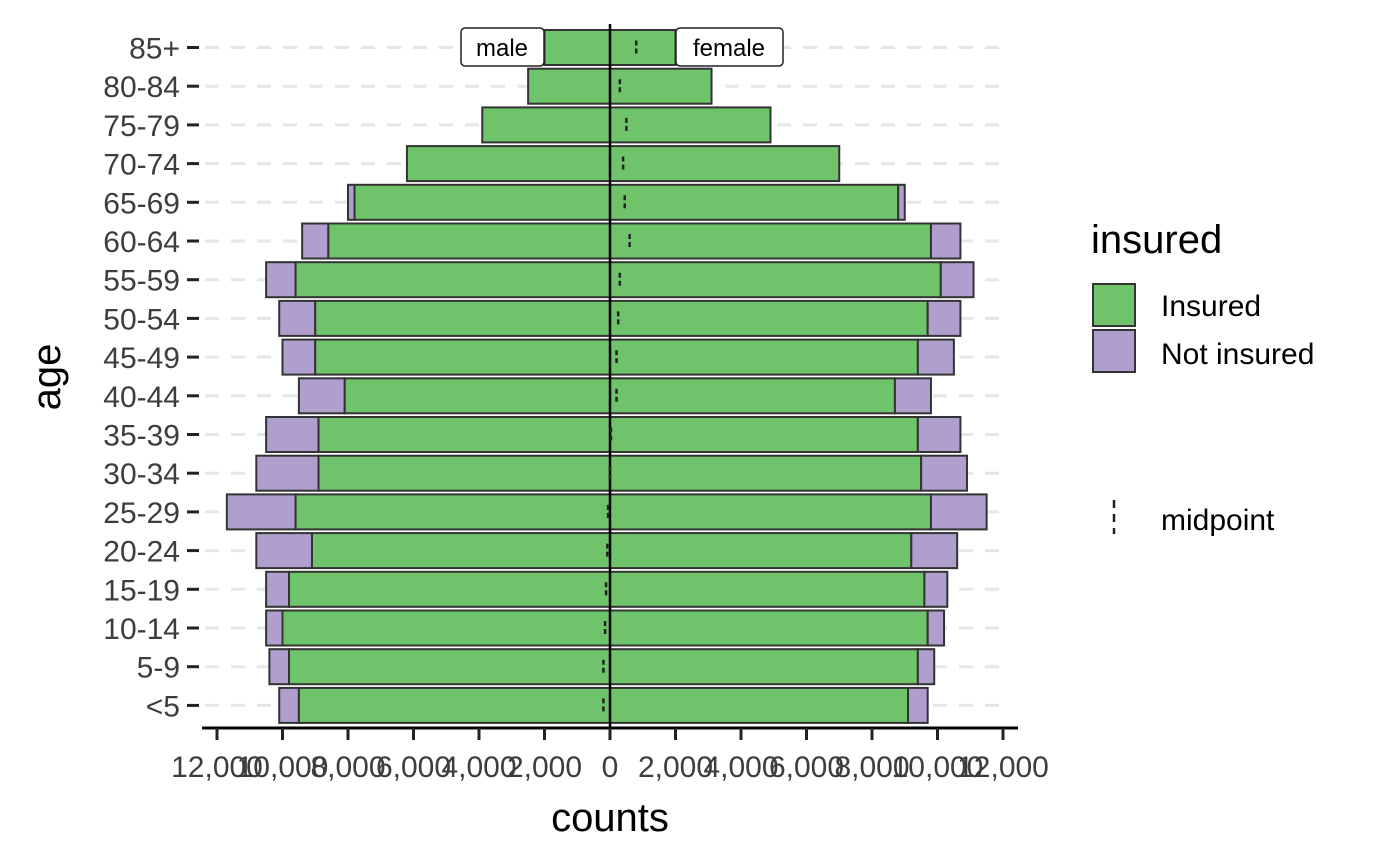  What do you see at coordinates (141, 281) in the screenshot?
I see `y-tick-label: 55-59` at bounding box center [141, 281].